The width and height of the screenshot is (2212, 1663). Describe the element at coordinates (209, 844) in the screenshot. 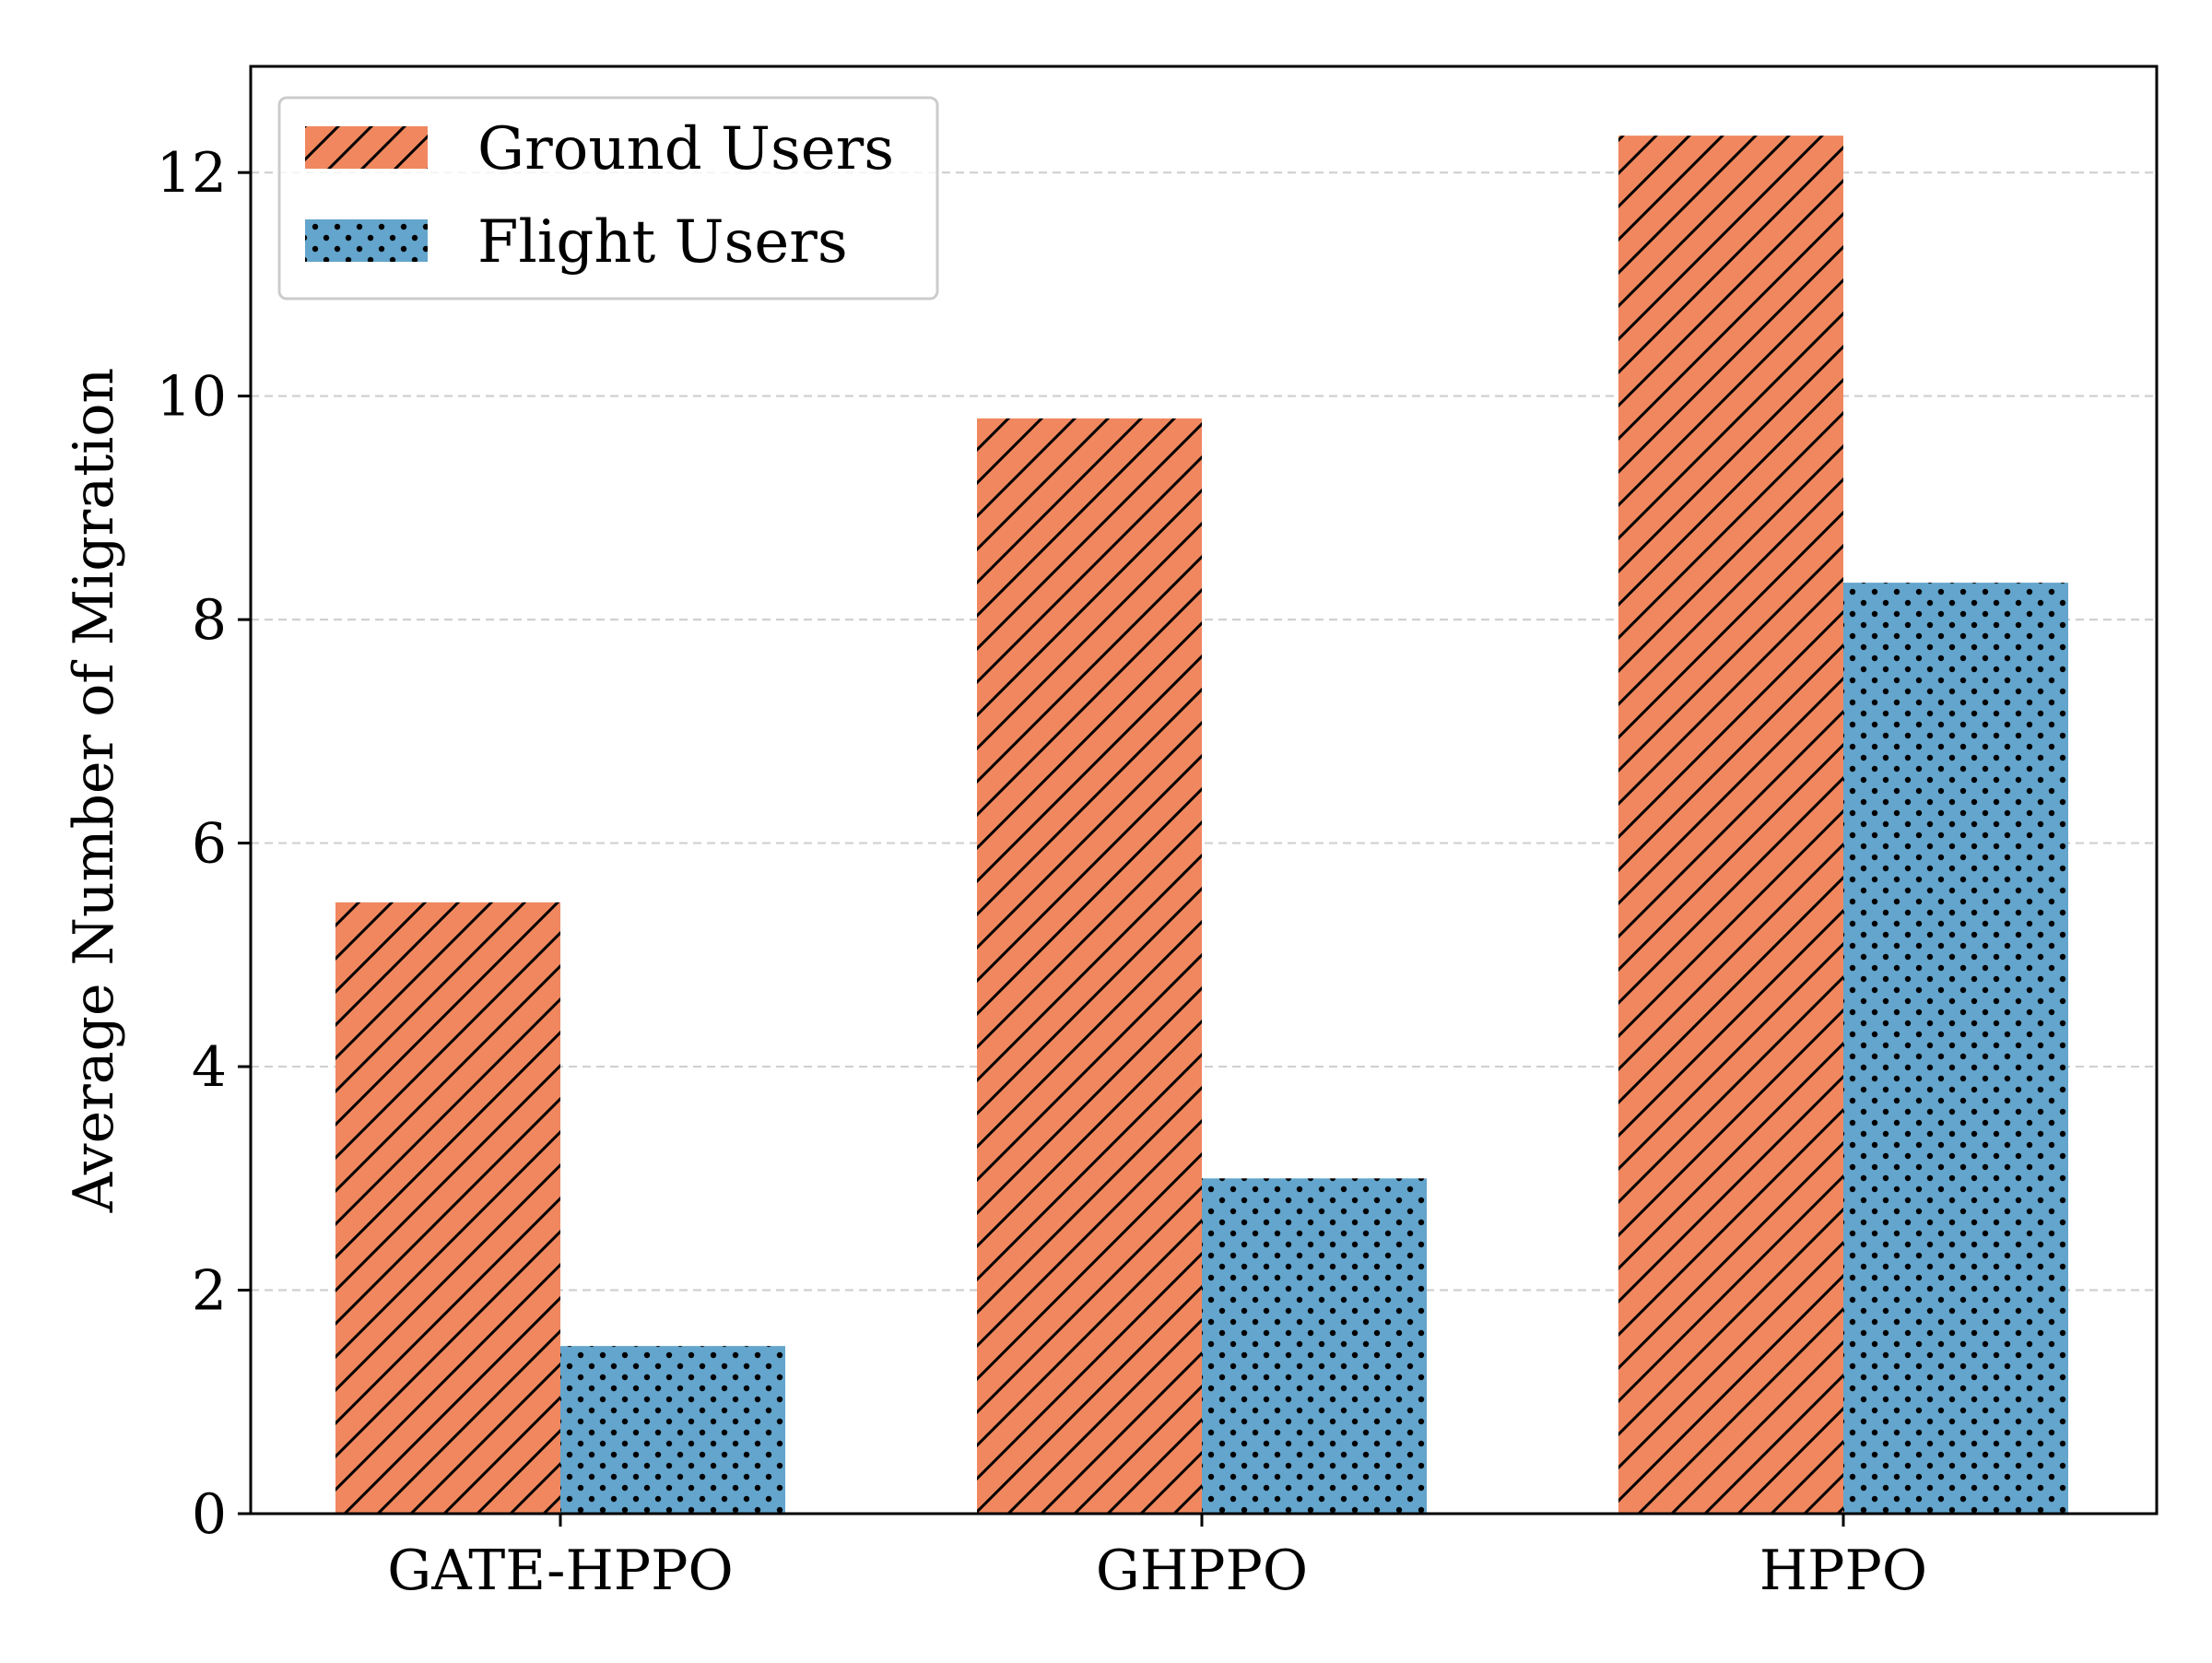

I see `y-tick-label: 6` at that location.